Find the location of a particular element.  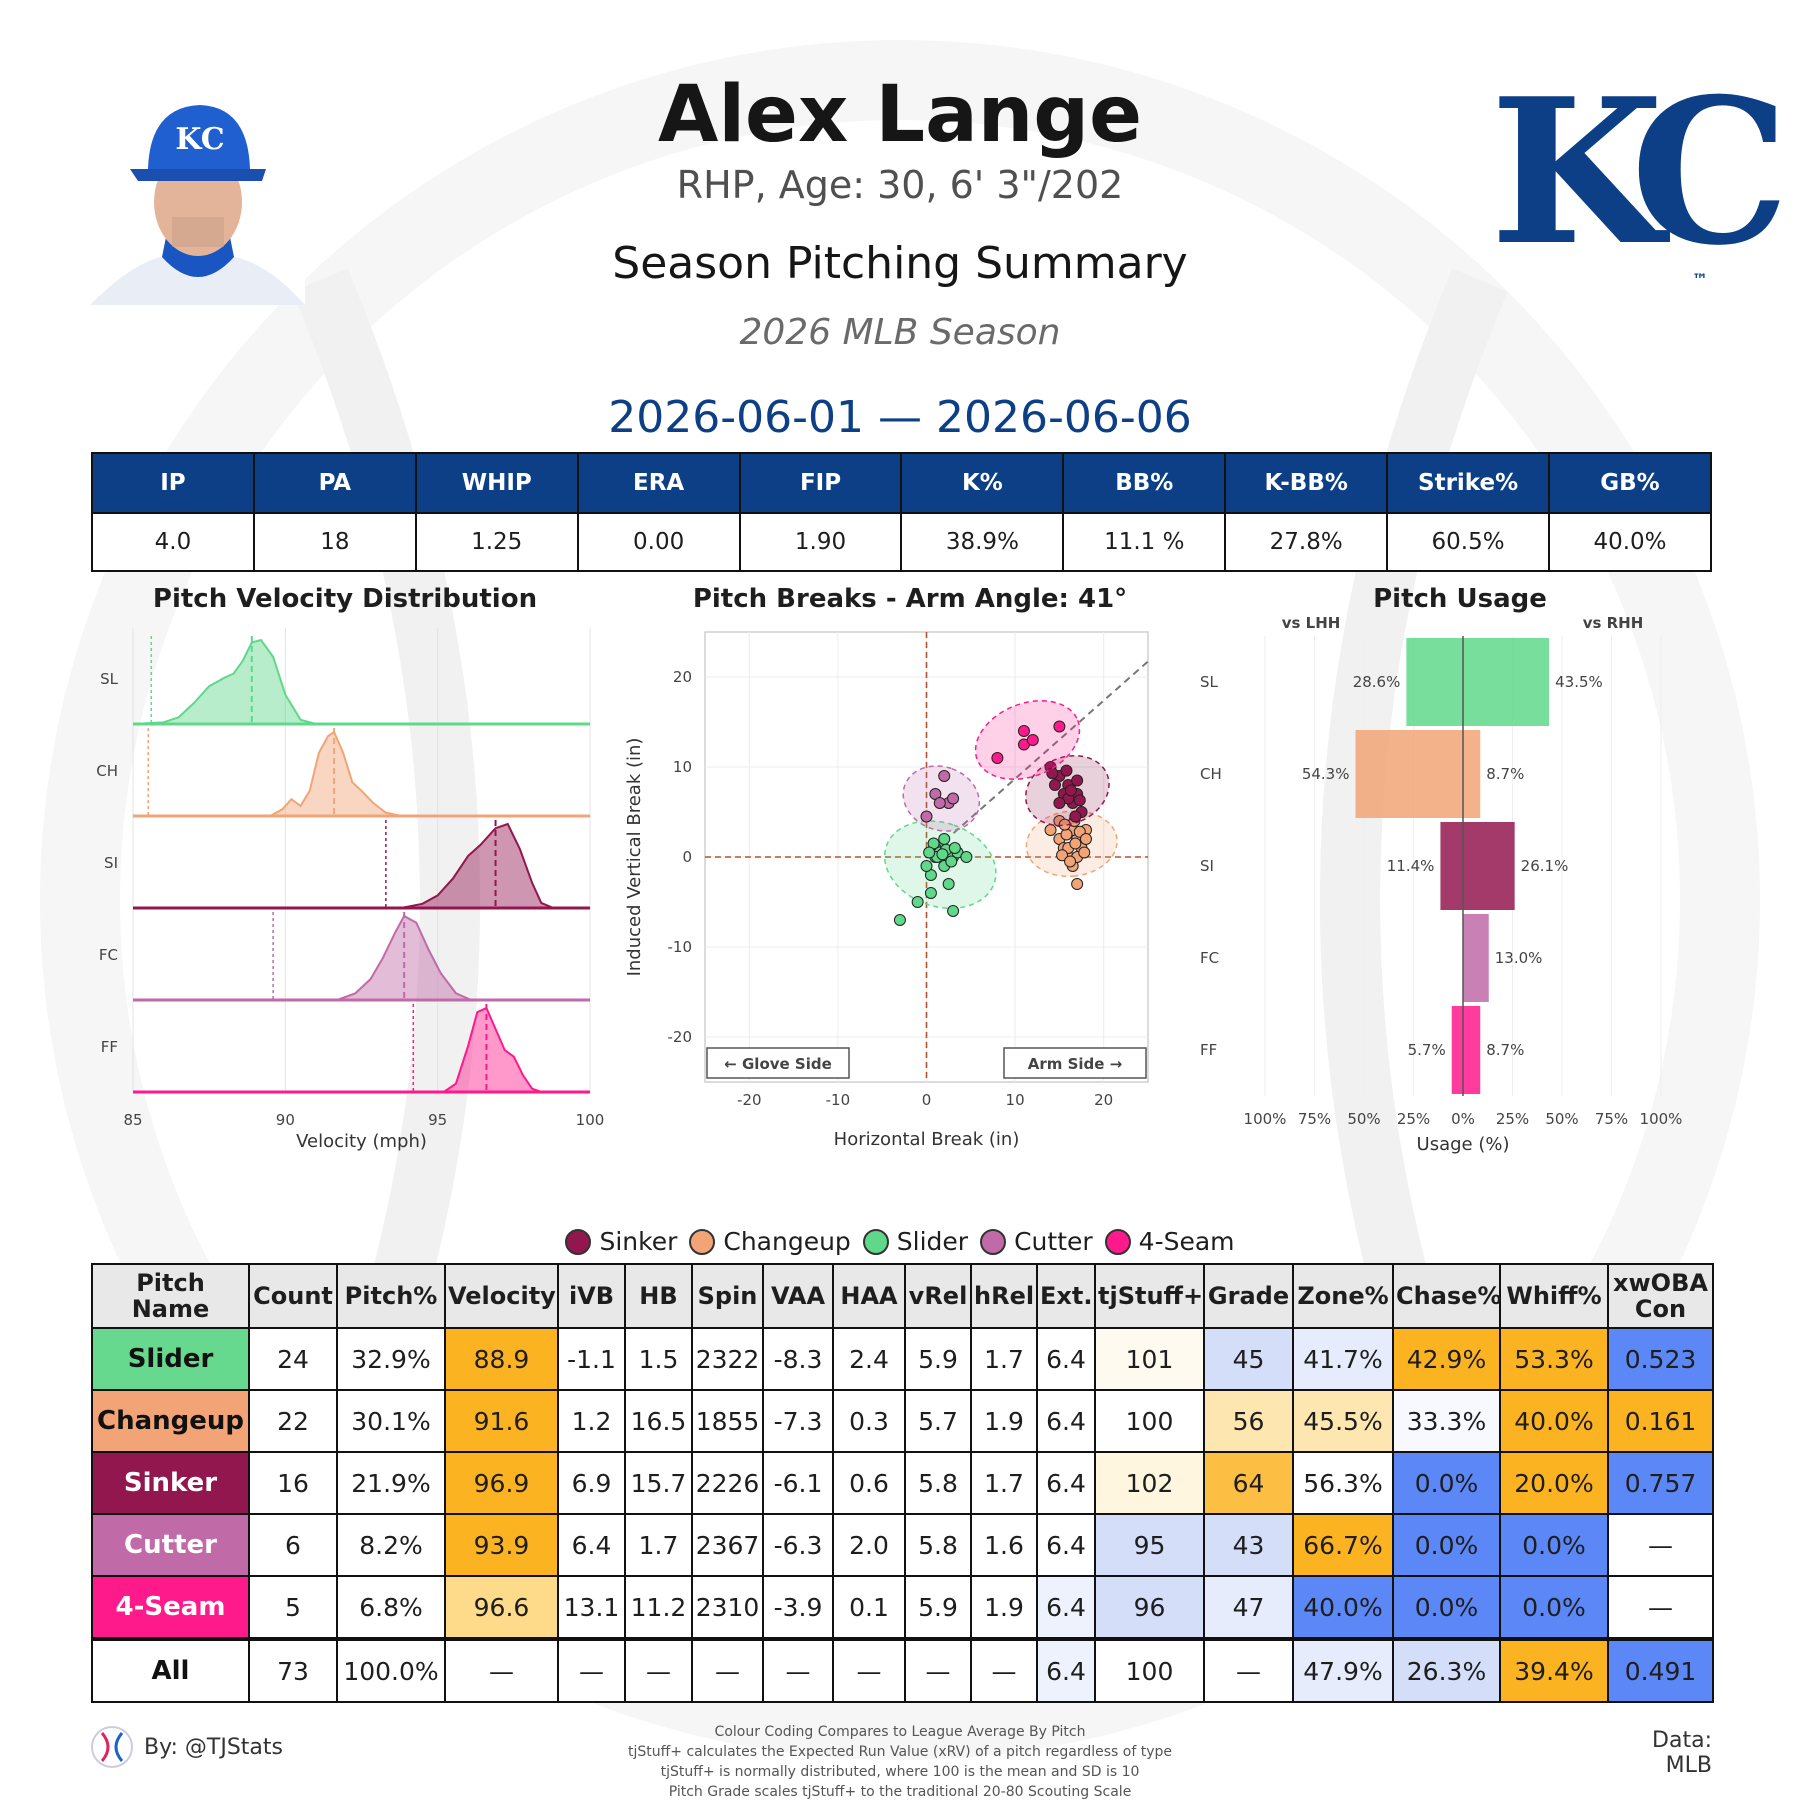

usage-x-tick: 25% is located at coordinates (1512, 1119).